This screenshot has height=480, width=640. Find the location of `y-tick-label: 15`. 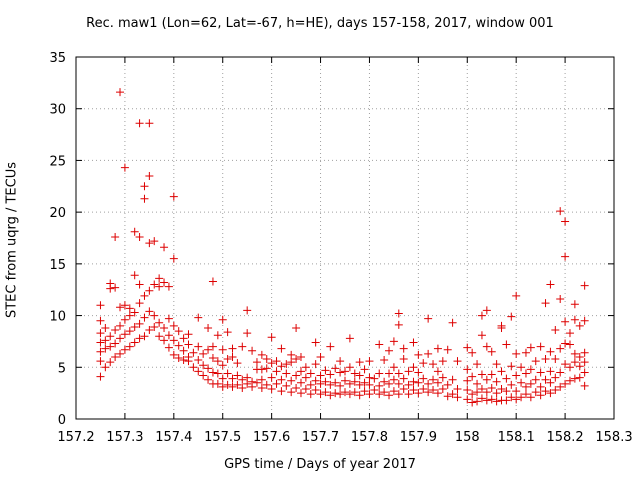

y-tick-label: 15 is located at coordinates (57, 265).